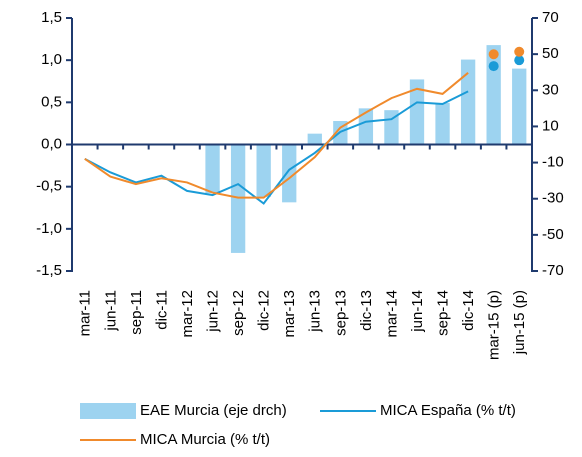  What do you see at coordinates (550, 53) in the screenshot?
I see `y2-tick-label: 50` at bounding box center [550, 53].